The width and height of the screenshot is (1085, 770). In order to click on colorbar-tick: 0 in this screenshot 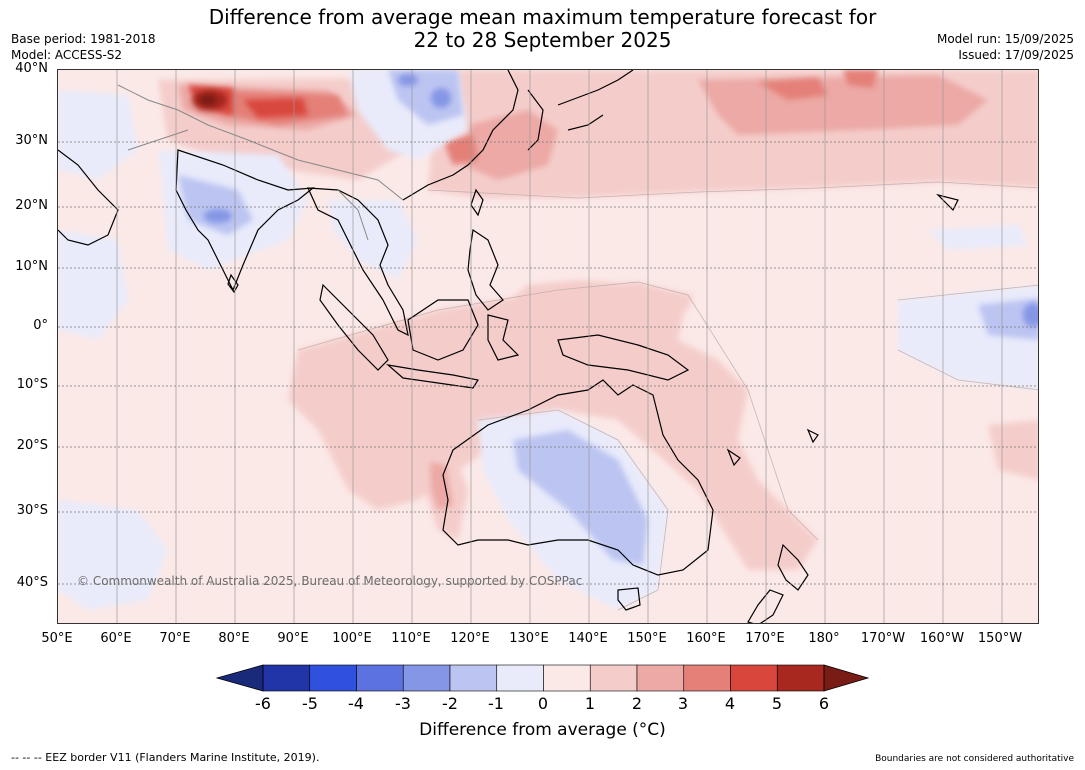, I will do `click(543, 703)`.